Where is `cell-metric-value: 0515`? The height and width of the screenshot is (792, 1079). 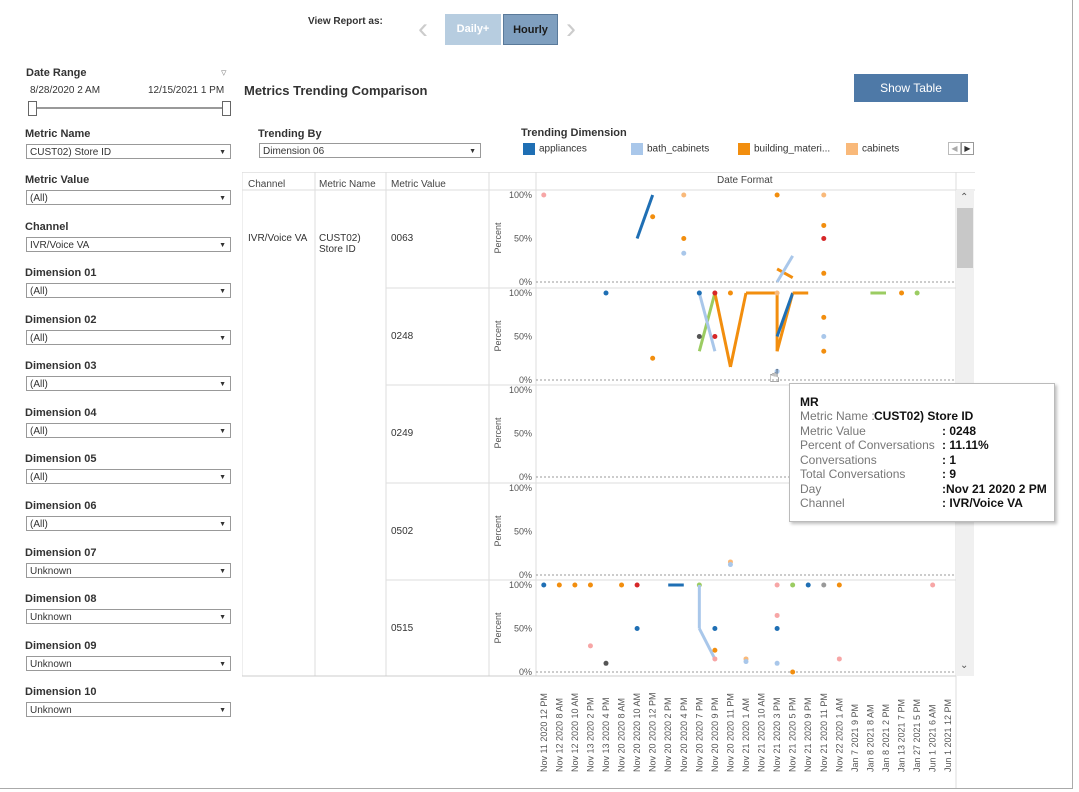
cell-metric-value: 0515 is located at coordinates (402, 628).